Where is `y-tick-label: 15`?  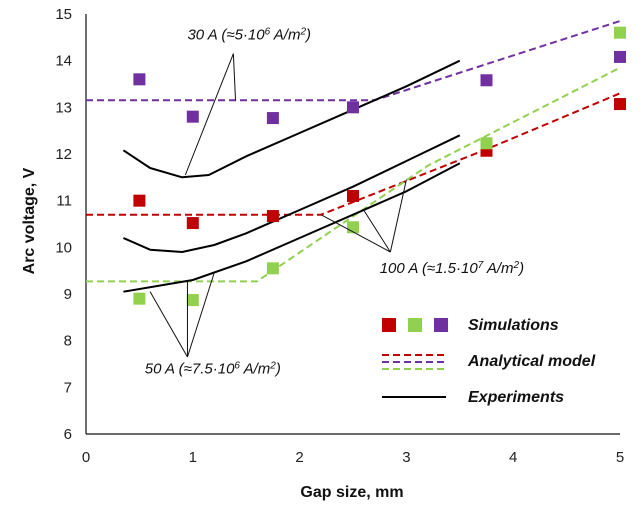 y-tick-label: 15 is located at coordinates (63, 14).